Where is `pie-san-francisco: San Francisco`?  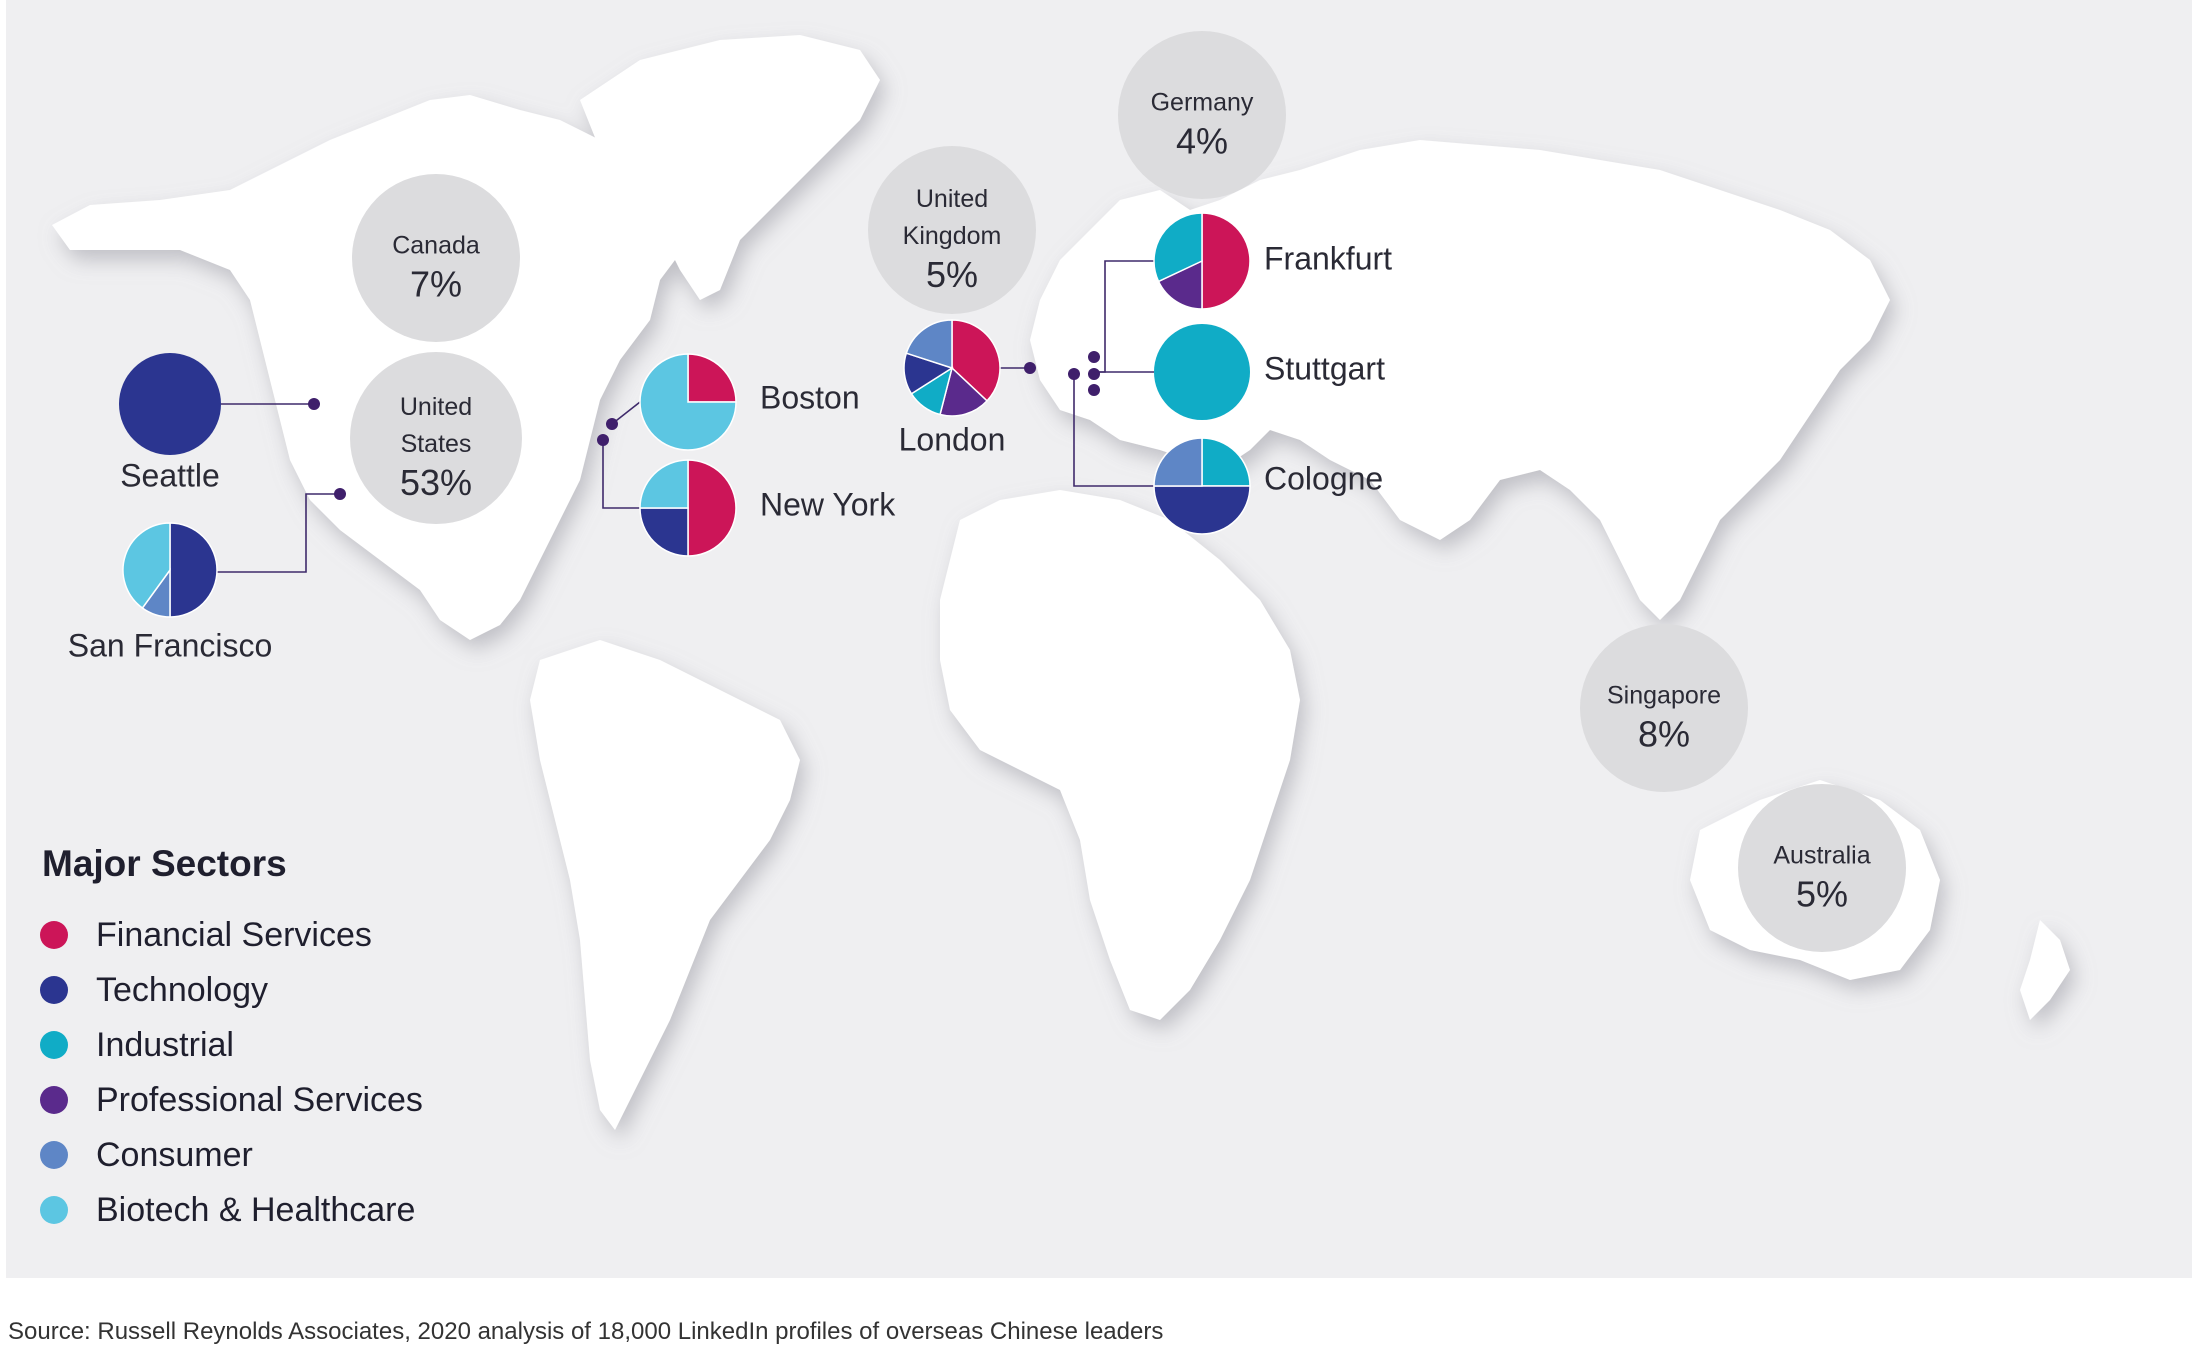 pie-san-francisco: San Francisco is located at coordinates (170, 592).